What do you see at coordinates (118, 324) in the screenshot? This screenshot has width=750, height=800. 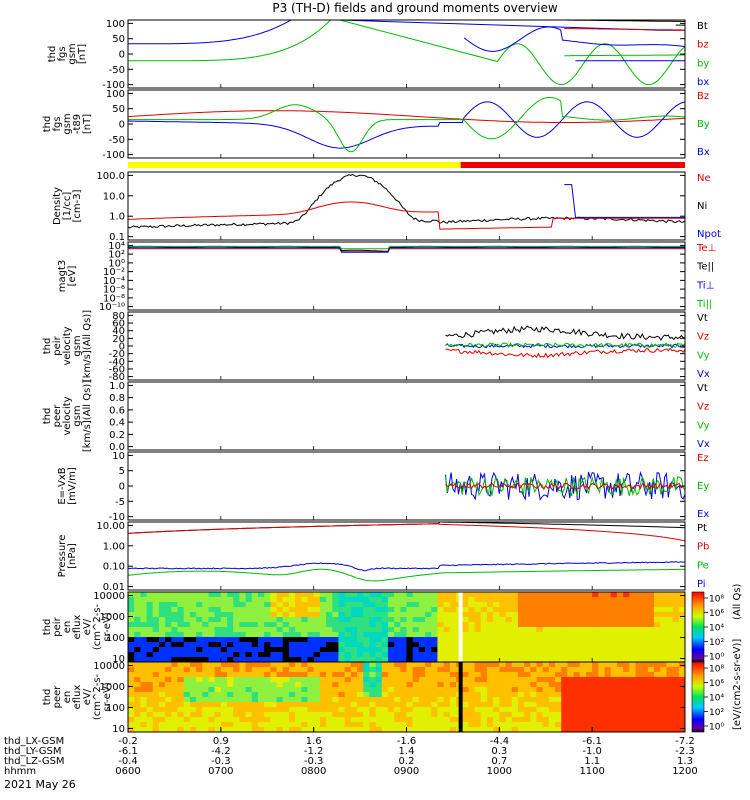 I see `y-tick-label: 60` at bounding box center [118, 324].